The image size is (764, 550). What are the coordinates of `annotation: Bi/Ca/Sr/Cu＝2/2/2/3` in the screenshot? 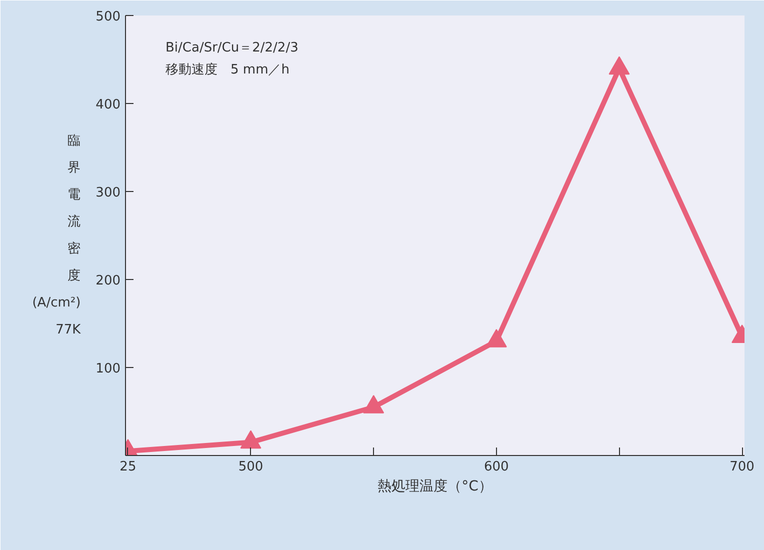 It's located at (232, 48).